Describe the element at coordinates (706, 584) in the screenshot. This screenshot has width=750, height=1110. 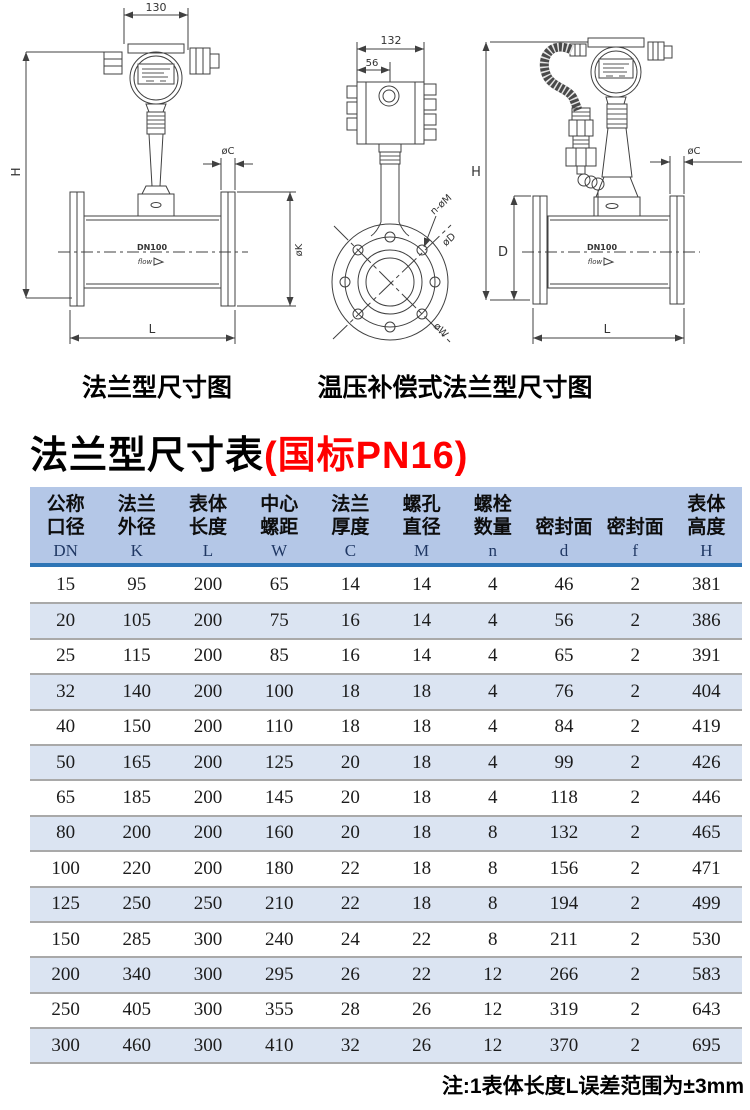
I see `table-cell: 381` at that location.